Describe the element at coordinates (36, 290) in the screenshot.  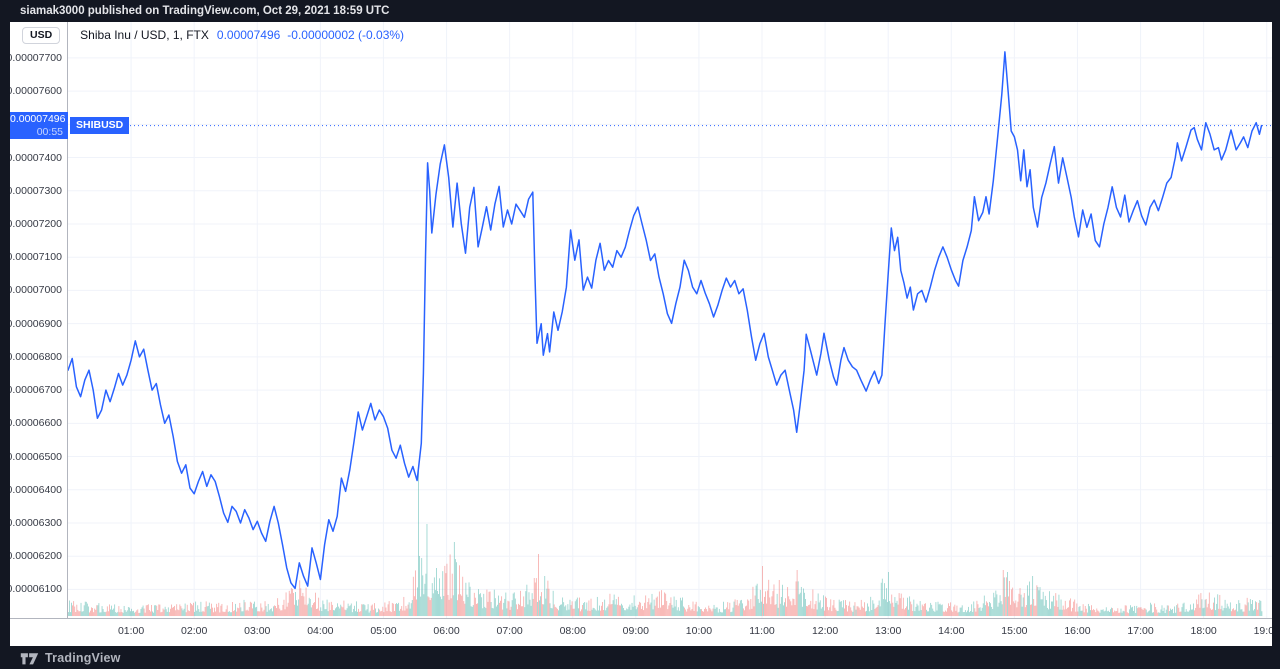
I see `price-axis-label: 0.00007000` at that location.